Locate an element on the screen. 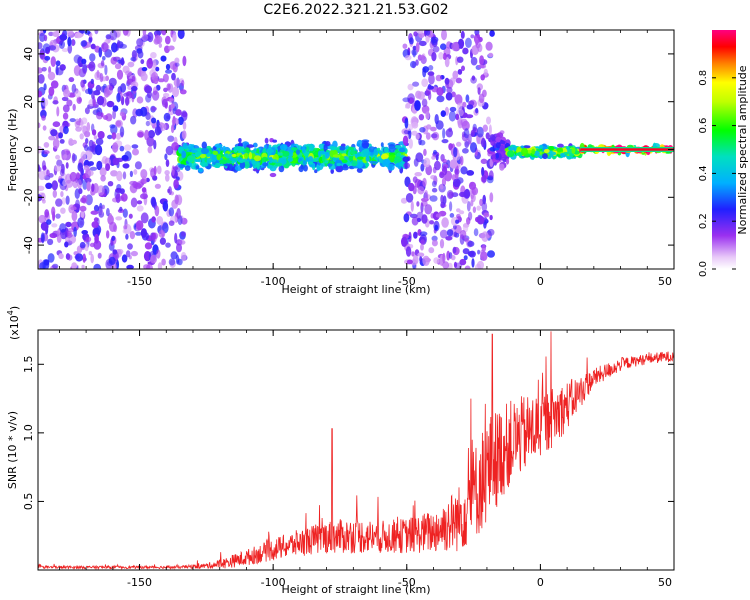 The image size is (750, 600). x-tick-label: -100 is located at coordinates (273, 582).